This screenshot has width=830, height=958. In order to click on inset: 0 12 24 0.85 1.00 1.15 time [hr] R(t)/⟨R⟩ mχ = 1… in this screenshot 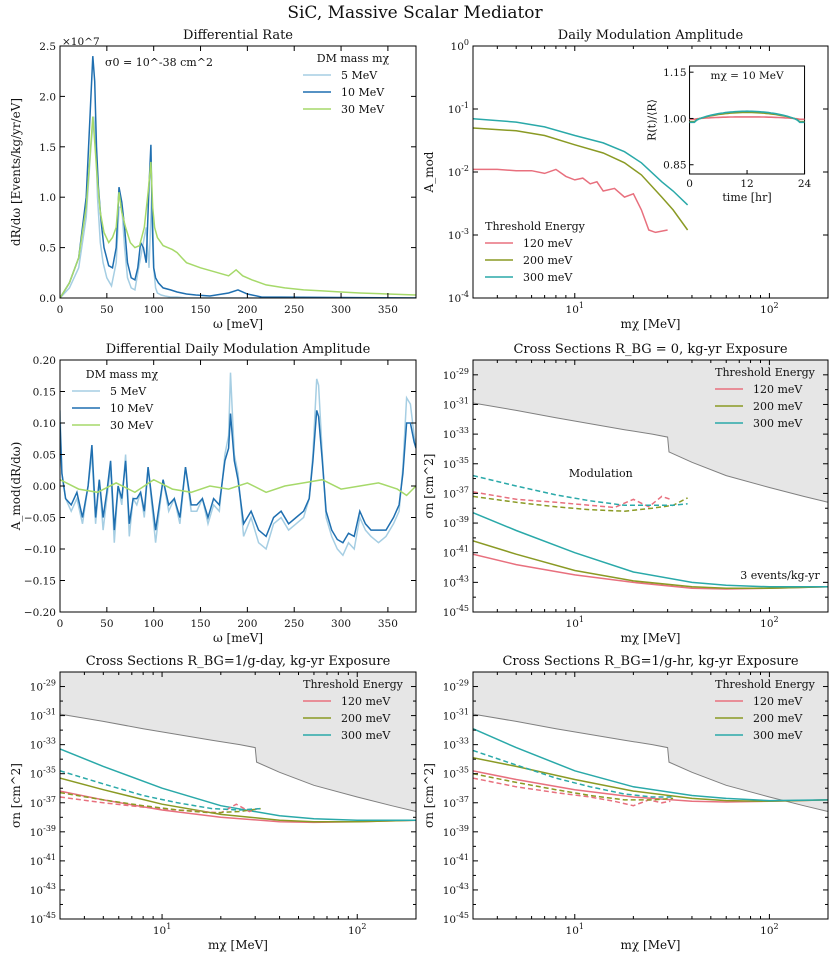, I will do `click(729, 134)`.